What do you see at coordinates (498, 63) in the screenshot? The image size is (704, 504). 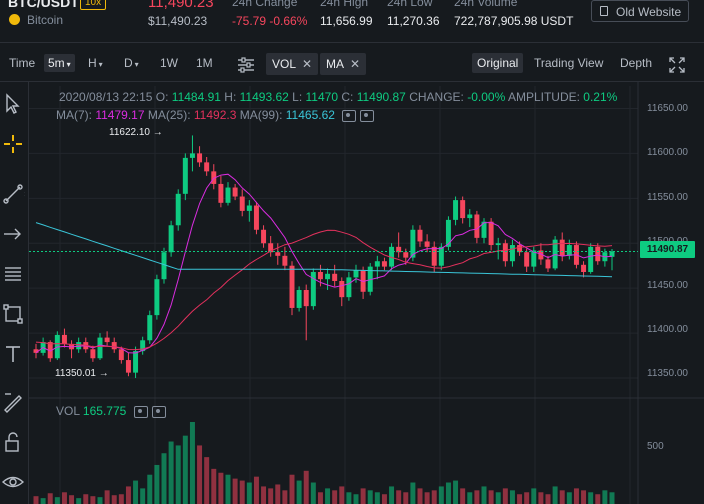 I see `view-original-tab: Original` at bounding box center [498, 63].